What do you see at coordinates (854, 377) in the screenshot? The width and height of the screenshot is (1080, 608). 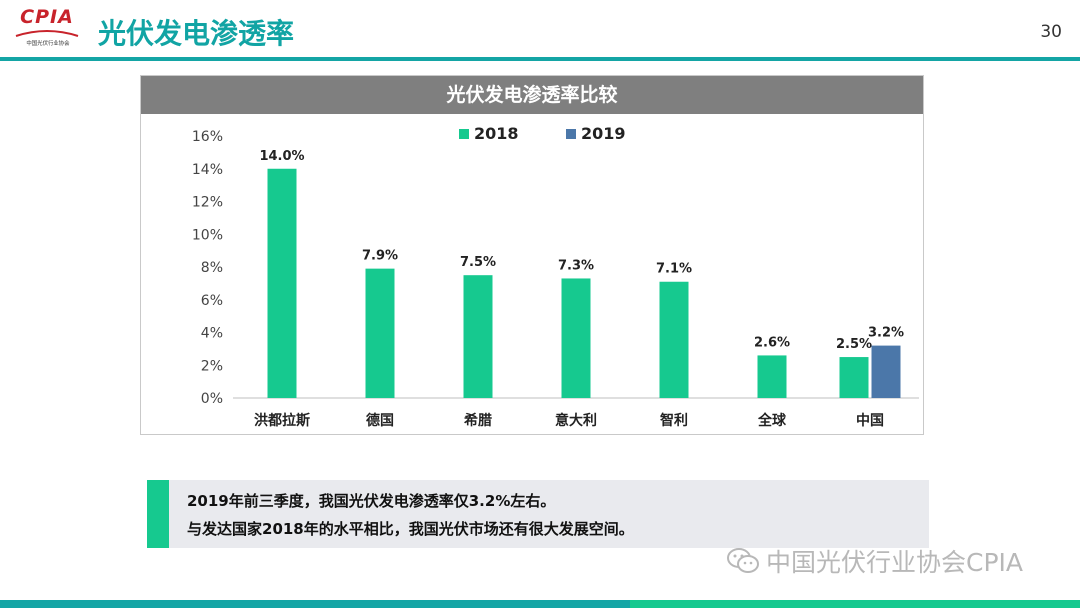 I see `bar-2018-中国` at bounding box center [854, 377].